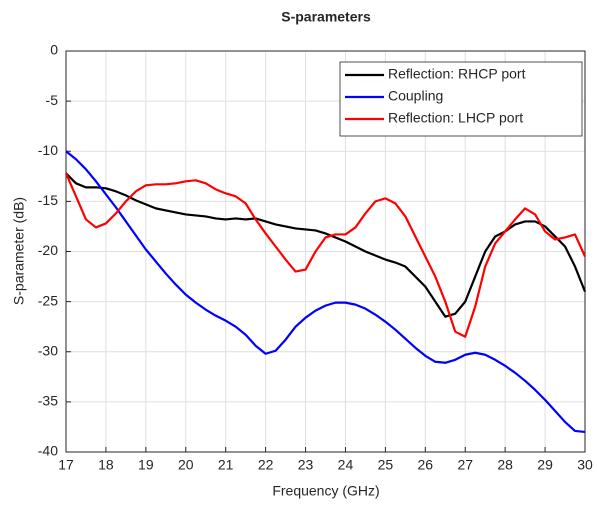  What do you see at coordinates (19, 251) in the screenshot?
I see `y-axis-label: S-parameter (dB)` at bounding box center [19, 251].